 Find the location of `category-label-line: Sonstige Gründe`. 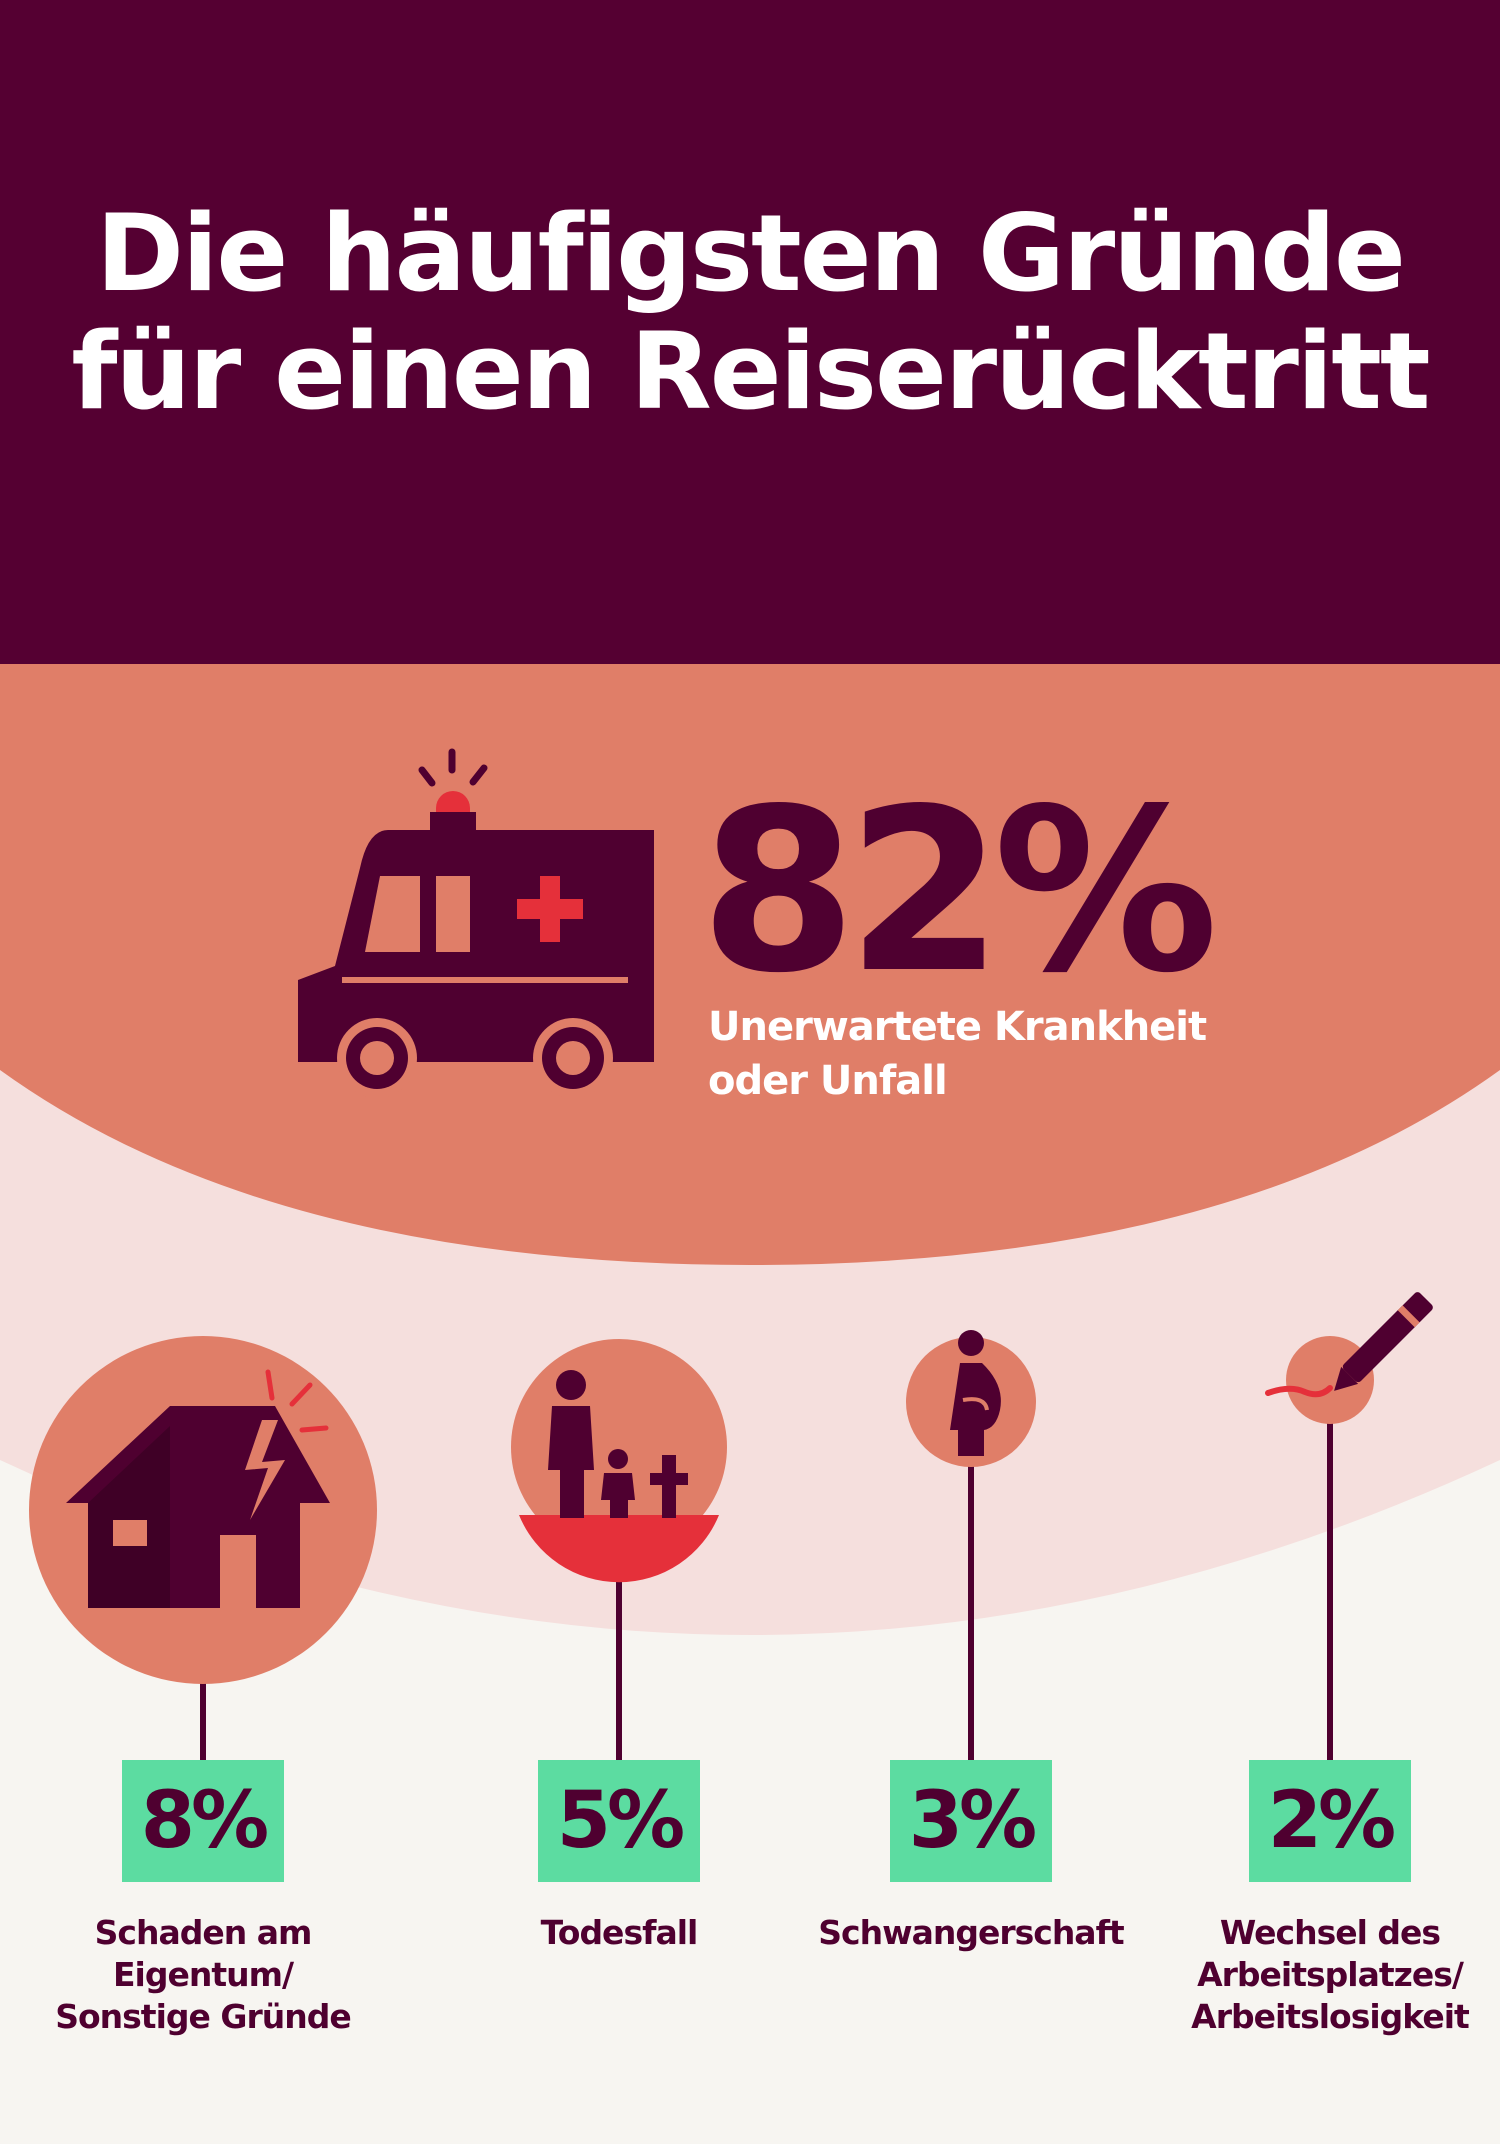

category-label-line: Sonstige Gründe is located at coordinates (203, 2016).